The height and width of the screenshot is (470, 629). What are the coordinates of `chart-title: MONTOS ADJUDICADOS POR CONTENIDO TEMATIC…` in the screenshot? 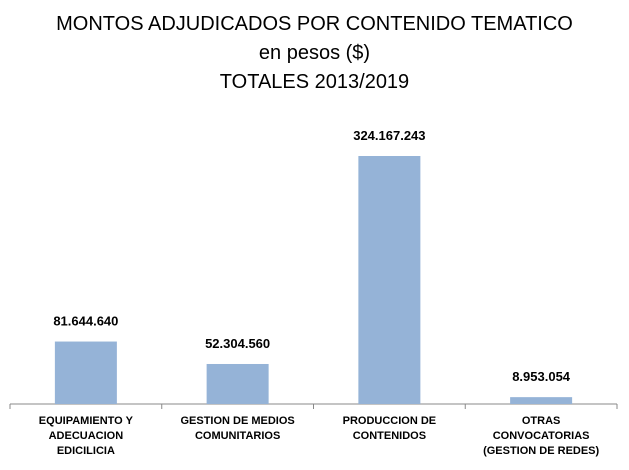 It's located at (314, 53).